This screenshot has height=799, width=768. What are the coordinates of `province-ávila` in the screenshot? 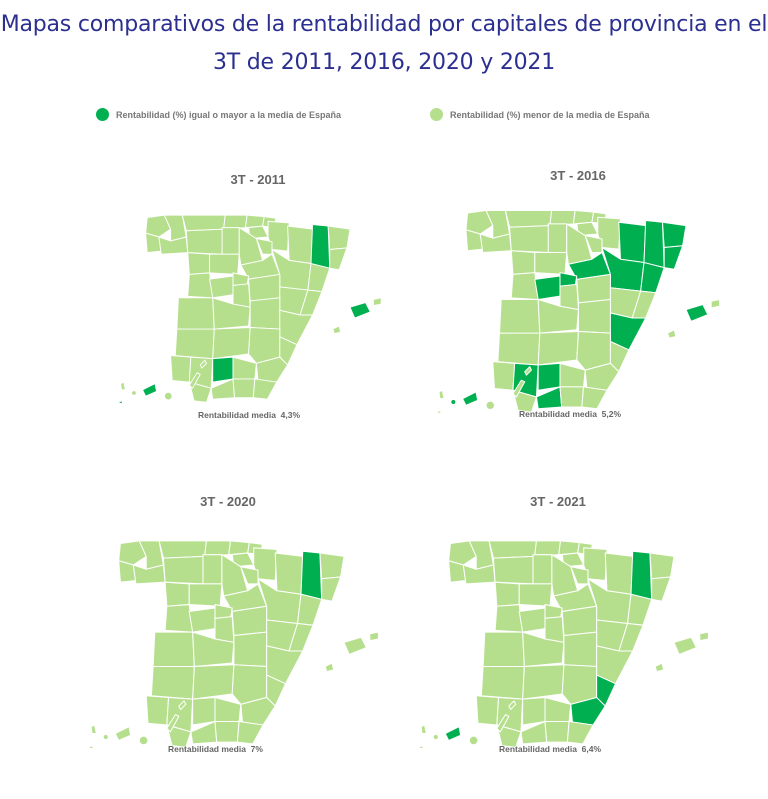 It's located at (202, 620).